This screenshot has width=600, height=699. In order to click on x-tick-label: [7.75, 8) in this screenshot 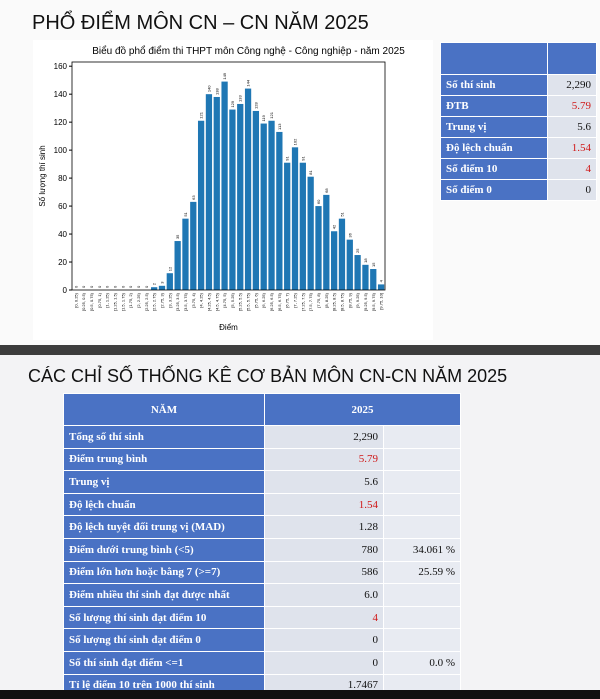, I will do `click(318, 299)`.